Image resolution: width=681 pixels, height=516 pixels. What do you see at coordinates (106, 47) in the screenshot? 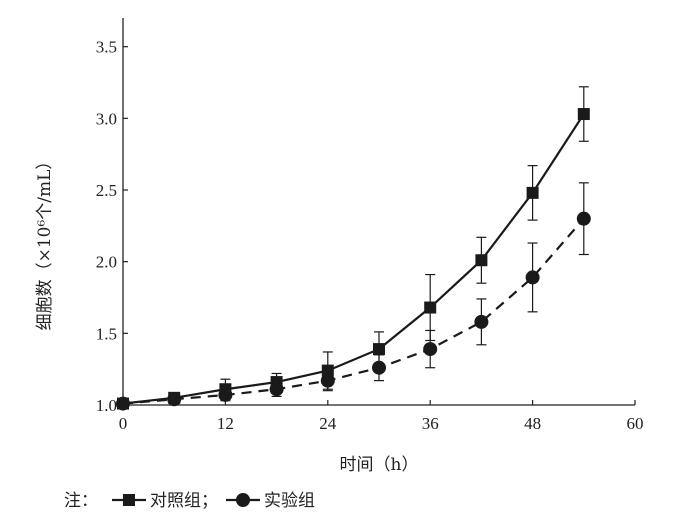
I see `y-tick-label: 3.5` at bounding box center [106, 47].